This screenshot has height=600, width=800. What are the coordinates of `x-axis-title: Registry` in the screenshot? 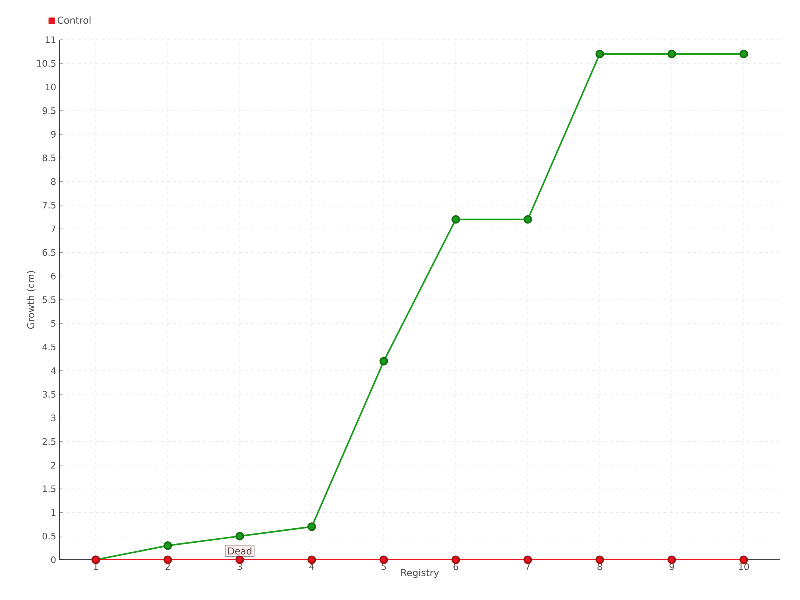 It's located at (421, 573).